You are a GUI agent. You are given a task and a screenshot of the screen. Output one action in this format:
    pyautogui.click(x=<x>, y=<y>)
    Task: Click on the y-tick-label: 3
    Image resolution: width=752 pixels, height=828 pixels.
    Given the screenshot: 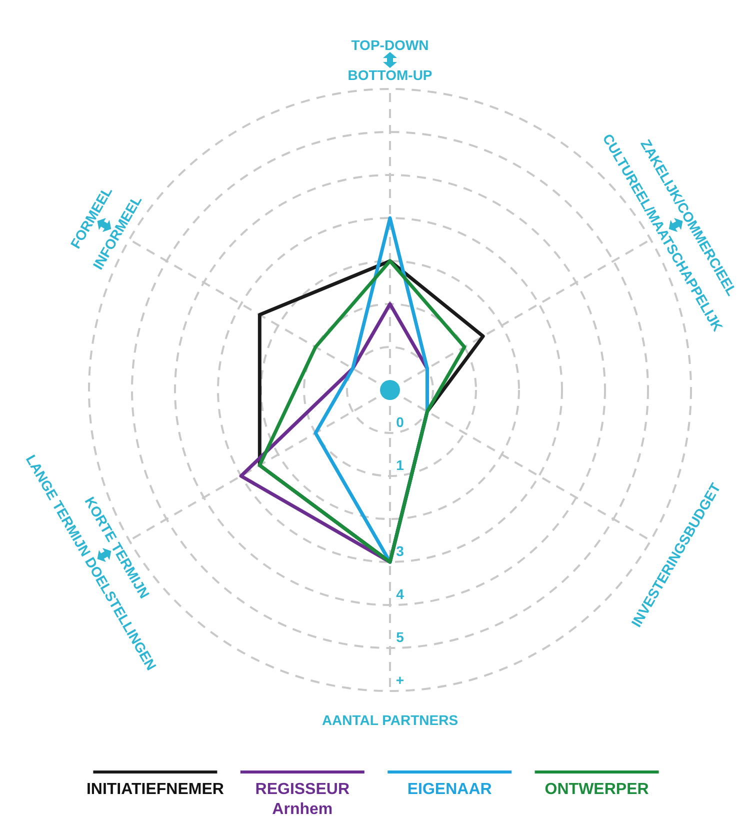 What is the action you would take?
    pyautogui.click(x=400, y=551)
    